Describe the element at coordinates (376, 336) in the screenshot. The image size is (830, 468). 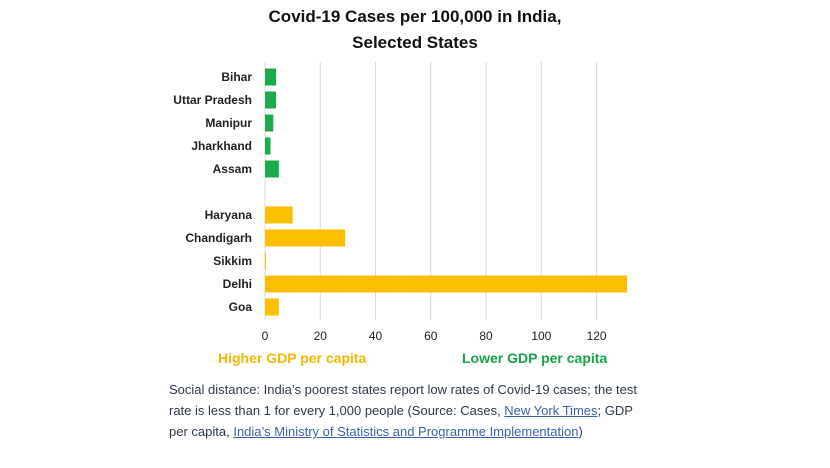
I see `x-tick-label: 40` at that location.